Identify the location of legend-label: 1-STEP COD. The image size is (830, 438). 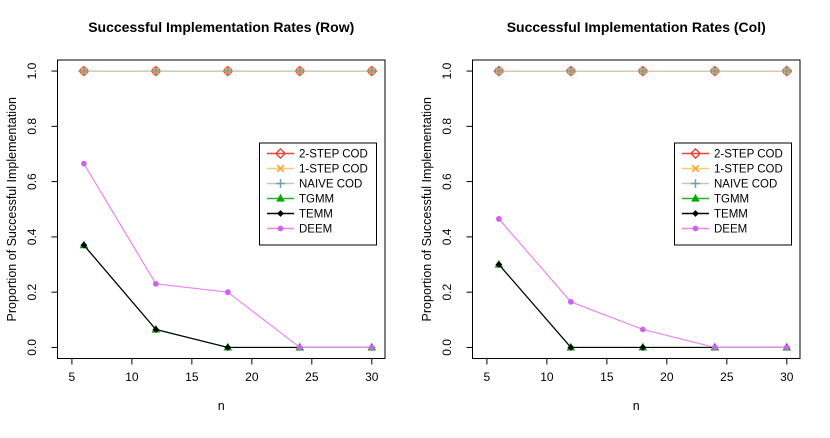
(333, 170).